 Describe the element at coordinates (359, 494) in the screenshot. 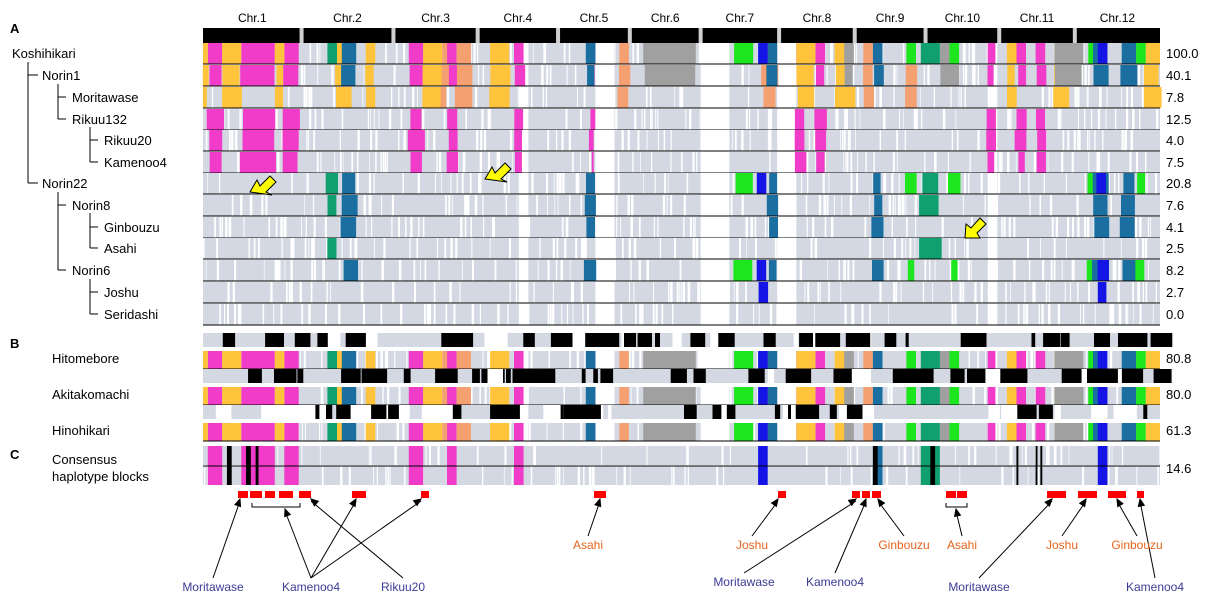

I see `consensus-block` at that location.